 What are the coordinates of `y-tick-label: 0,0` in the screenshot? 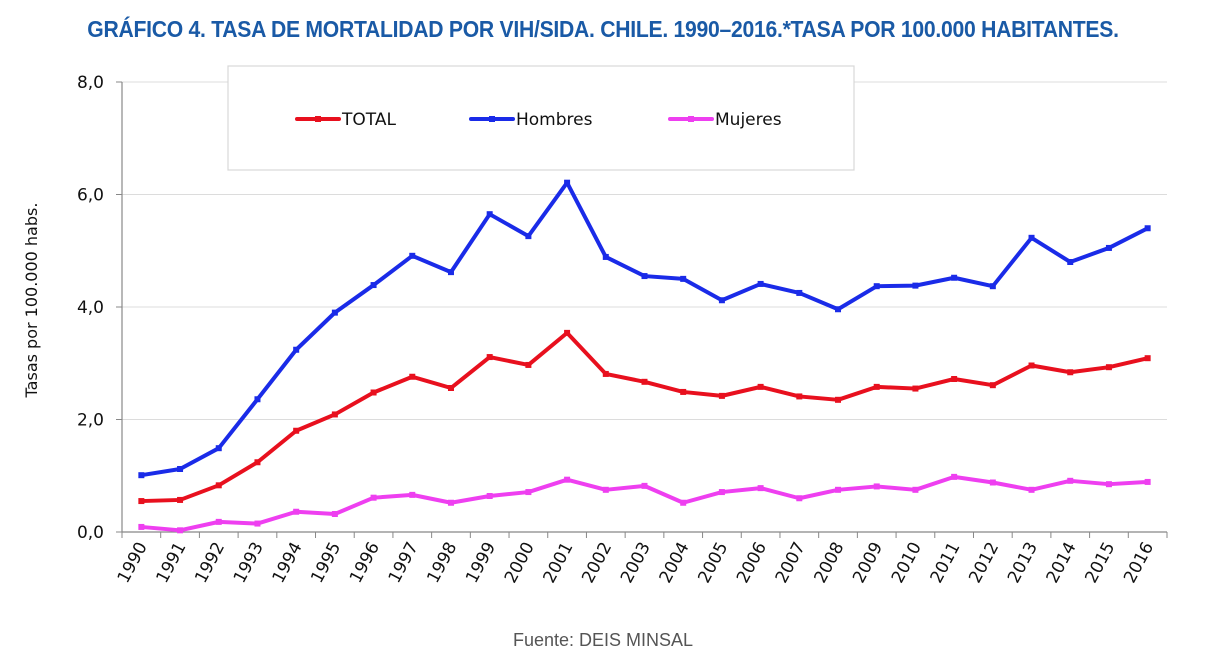 It's located at (90, 533).